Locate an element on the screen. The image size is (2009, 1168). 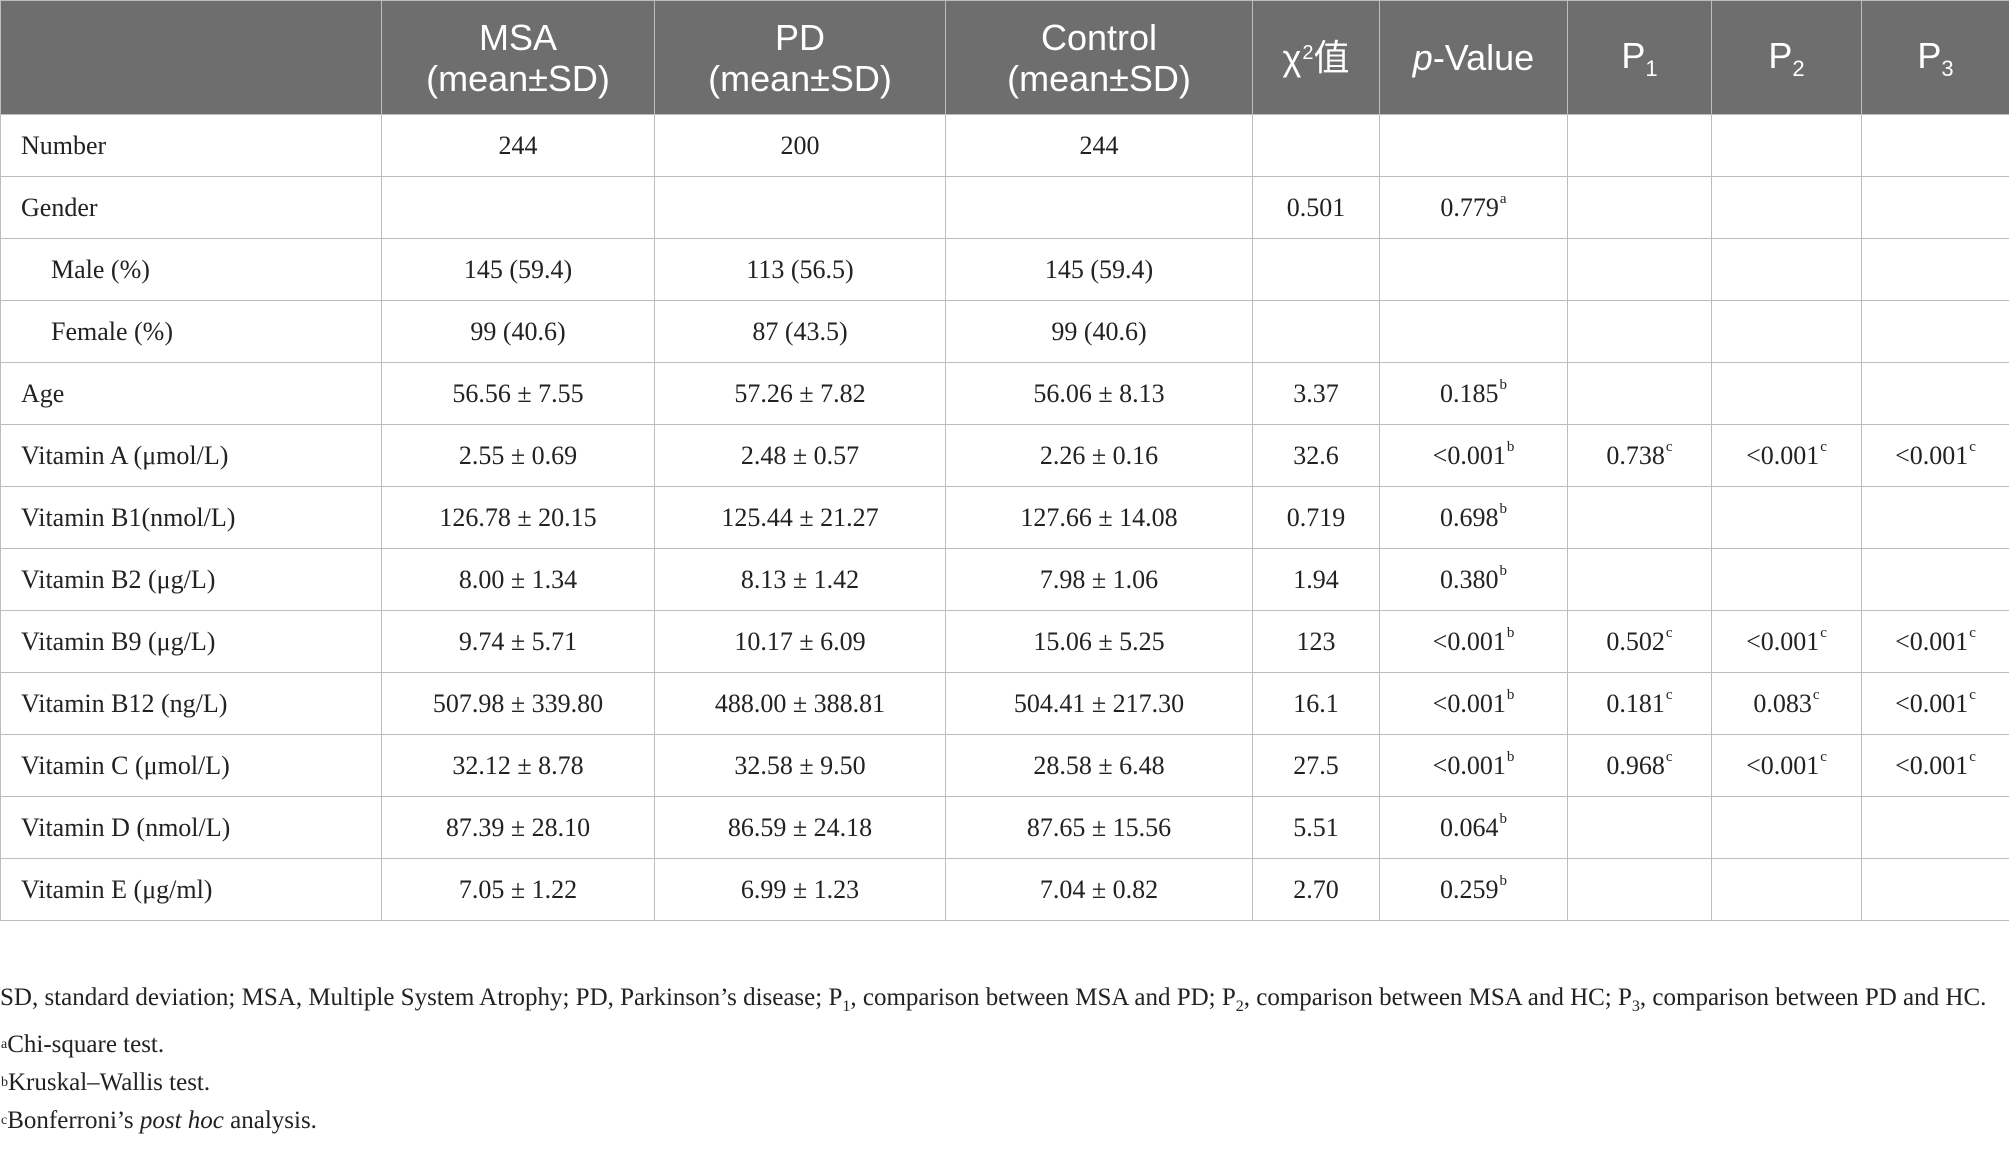
table-cell: 0.738c is located at coordinates (1639, 455).